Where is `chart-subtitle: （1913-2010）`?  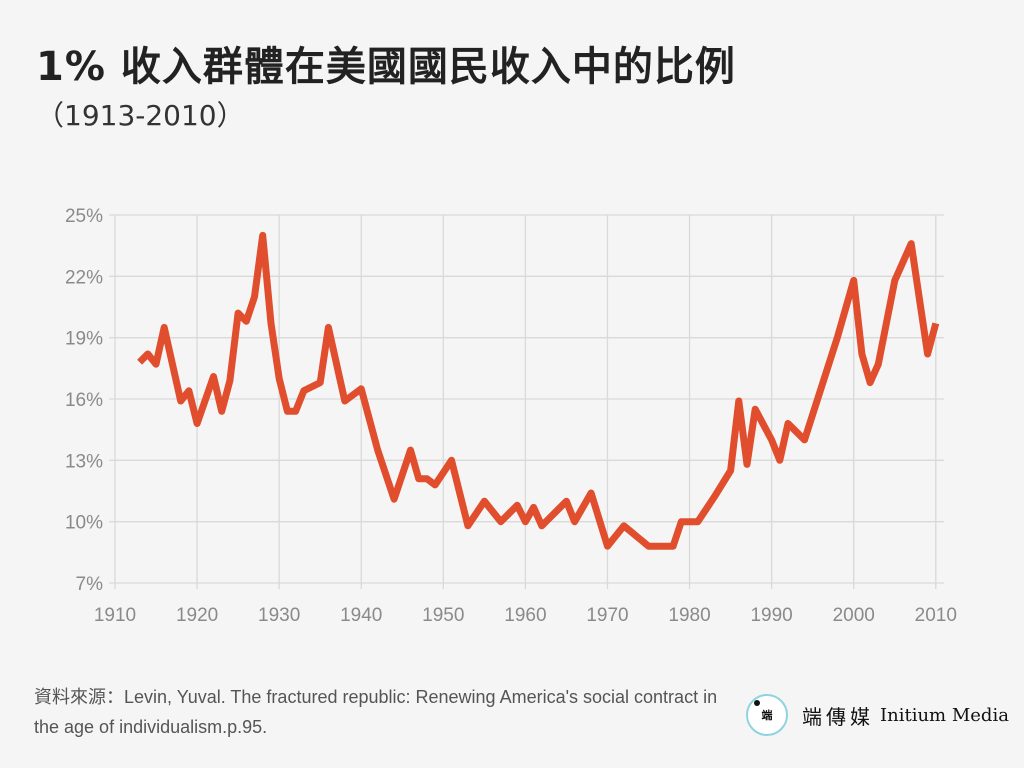 chart-subtitle: （1913-2010） is located at coordinates (140, 115).